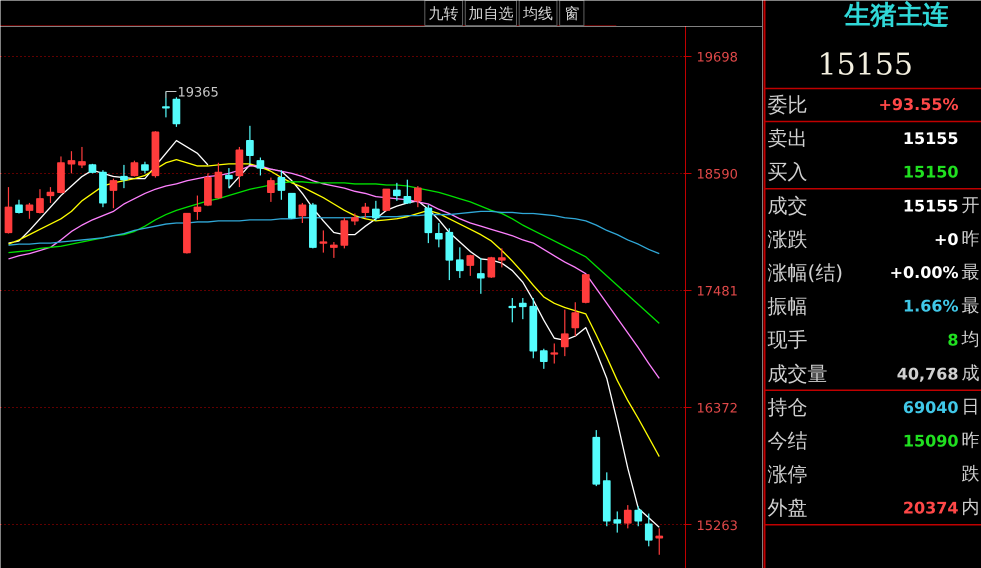  I want to click on text: 8, so click(953, 340).